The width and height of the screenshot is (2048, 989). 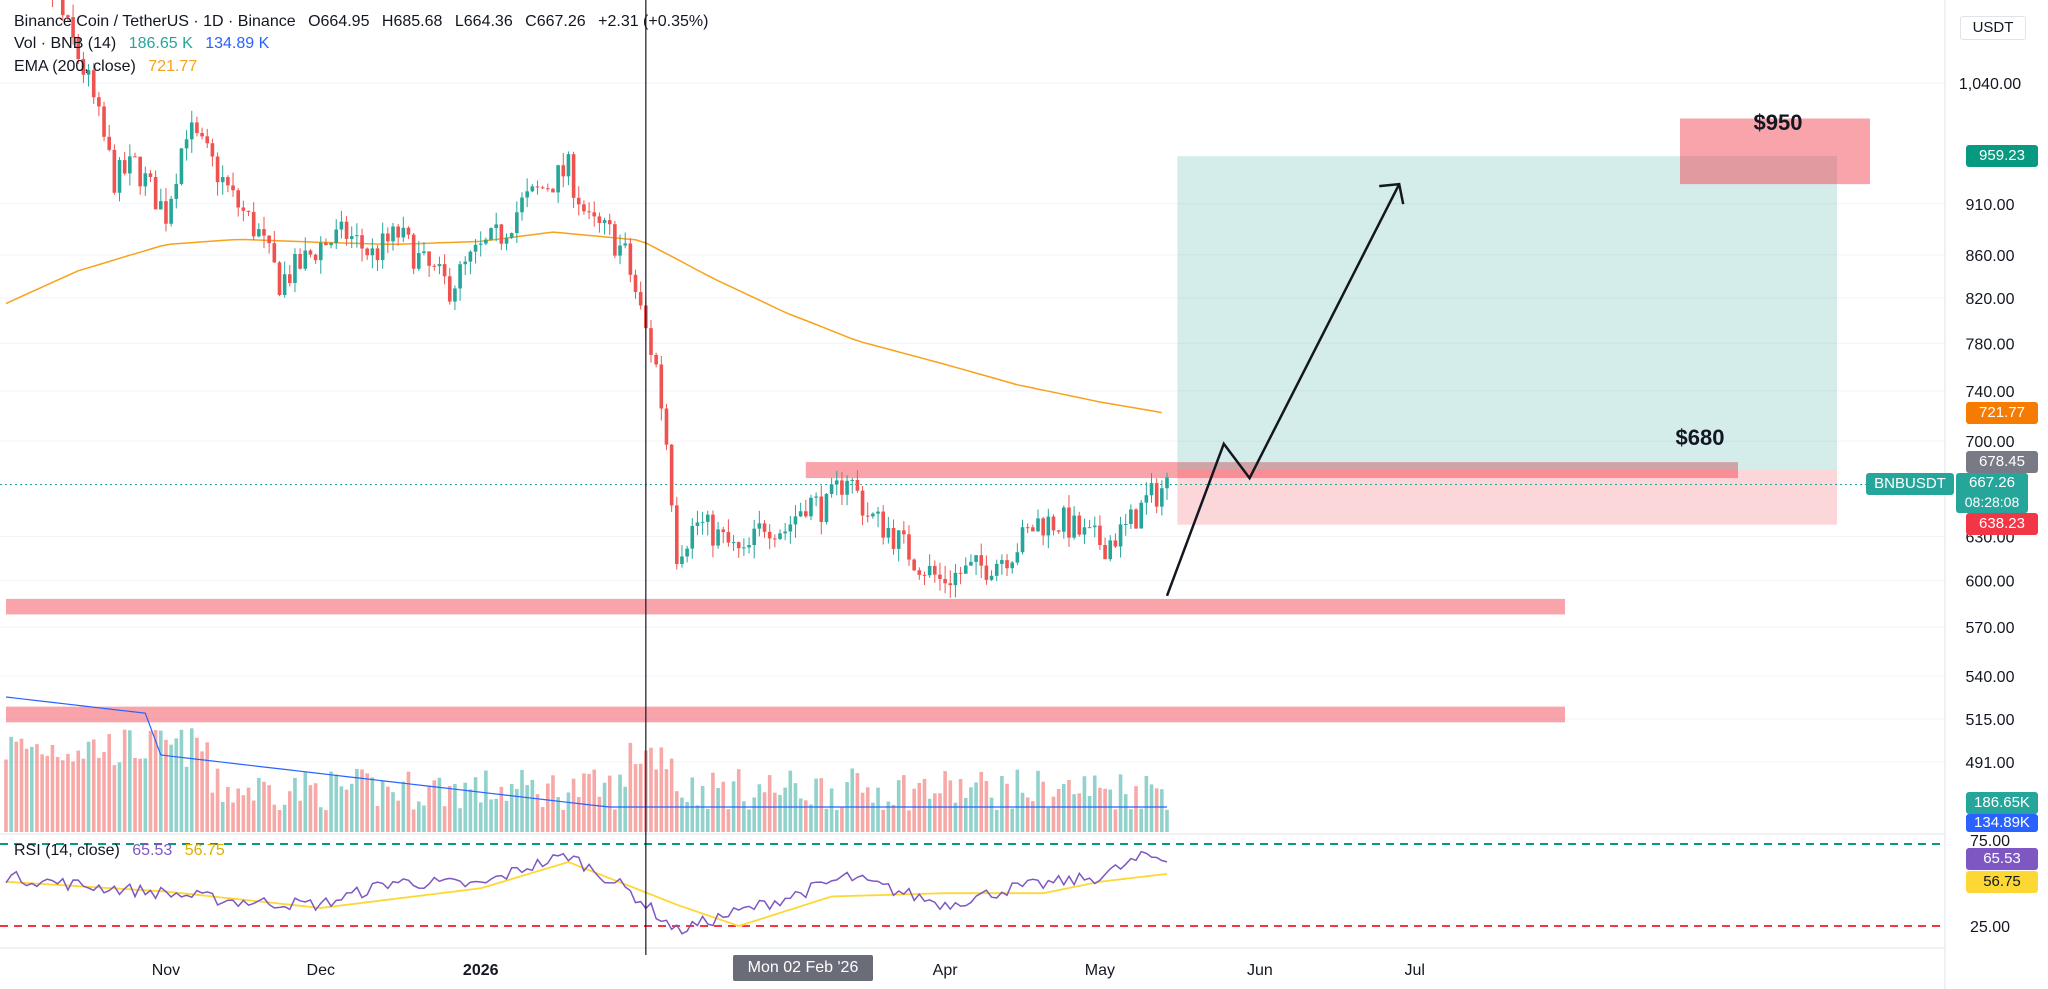 What do you see at coordinates (65, 43) in the screenshot?
I see `volume-label: Vol · BNB (14)` at bounding box center [65, 43].